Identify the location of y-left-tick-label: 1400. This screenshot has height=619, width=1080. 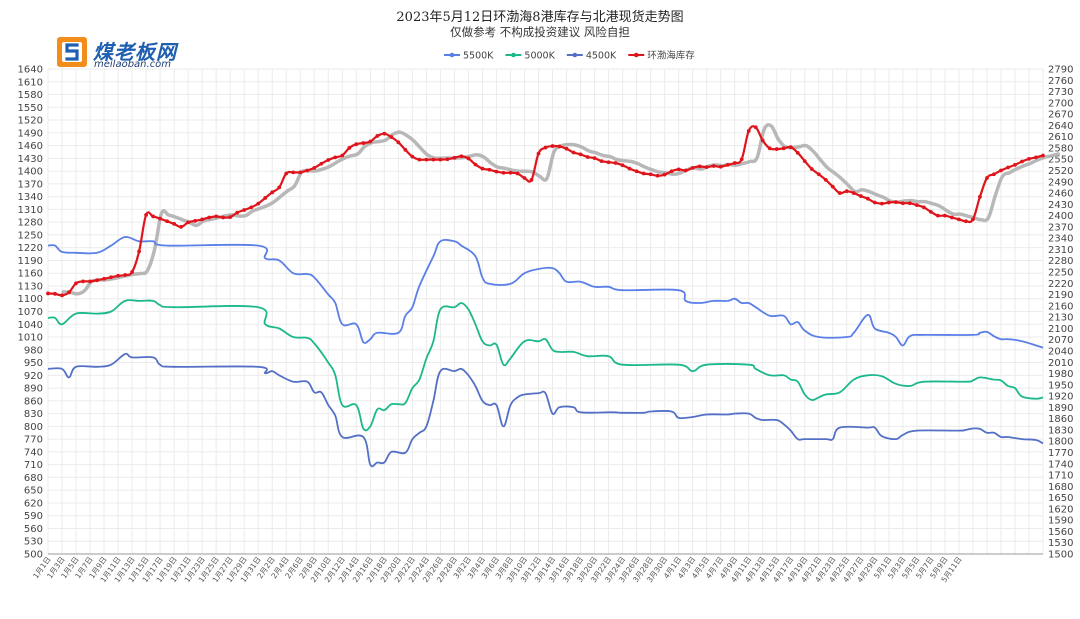
(30, 172).